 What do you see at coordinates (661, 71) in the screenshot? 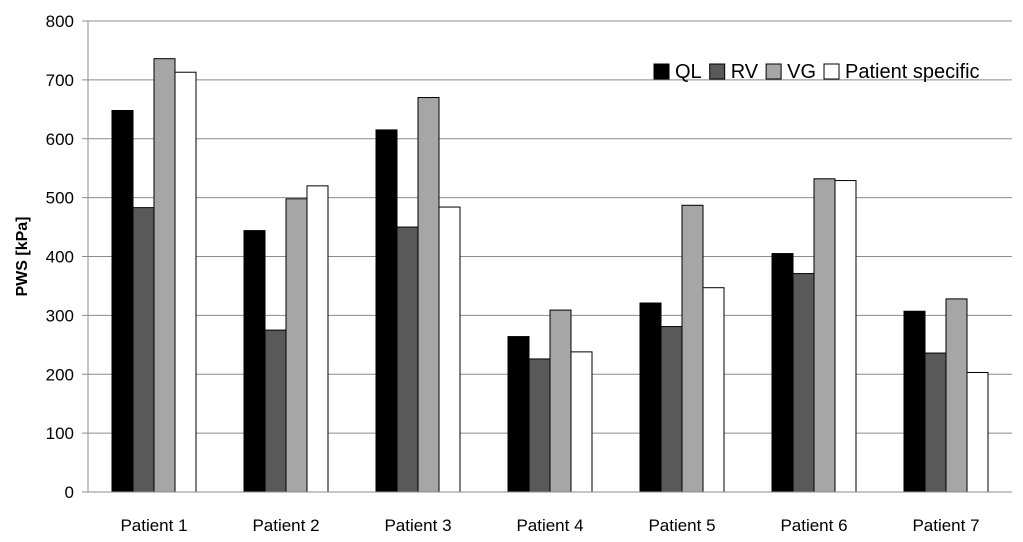
I see `legend-swatch-ql` at bounding box center [661, 71].